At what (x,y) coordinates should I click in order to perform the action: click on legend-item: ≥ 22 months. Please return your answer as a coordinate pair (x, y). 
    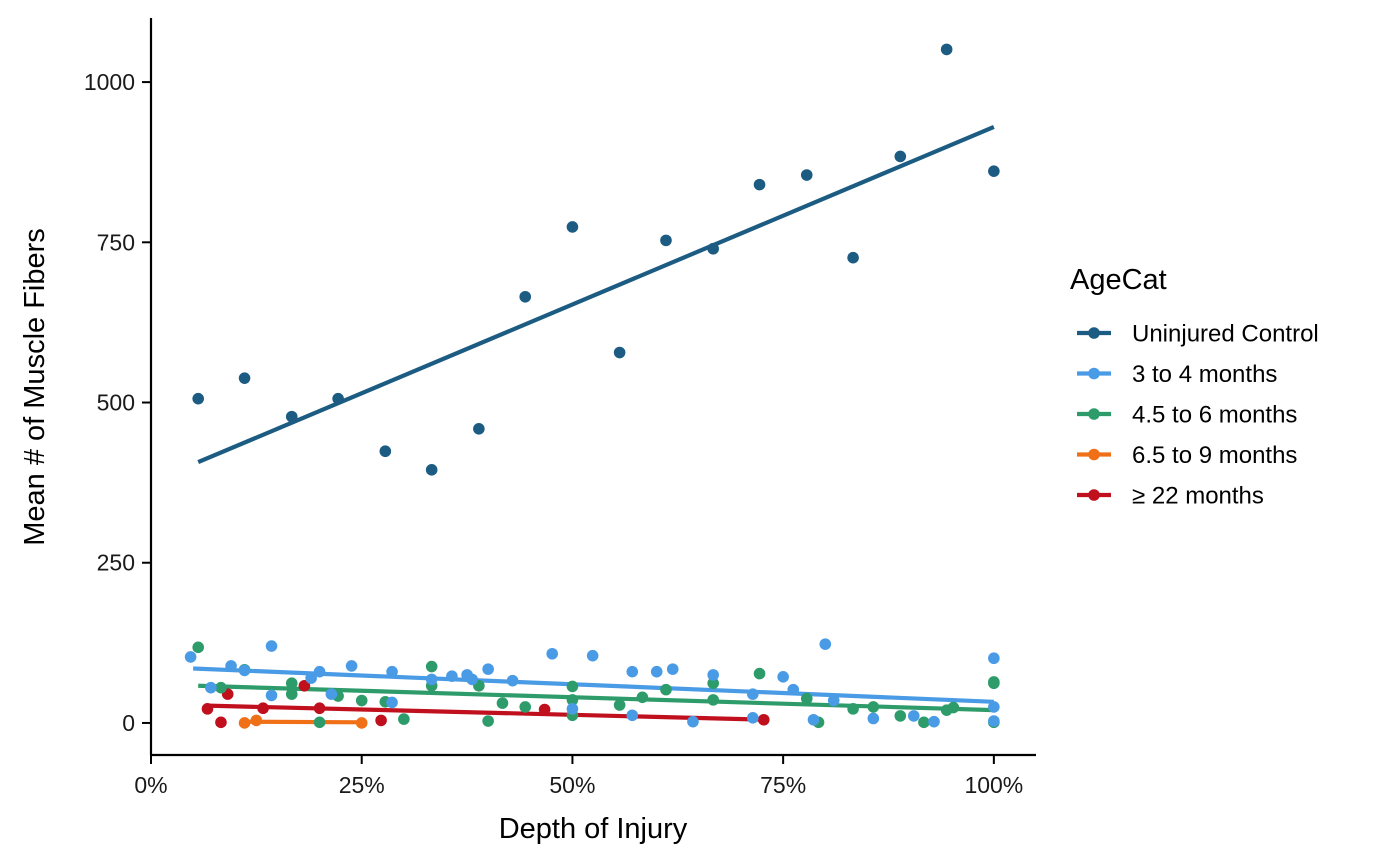
    Looking at the image, I should click on (1170, 496).